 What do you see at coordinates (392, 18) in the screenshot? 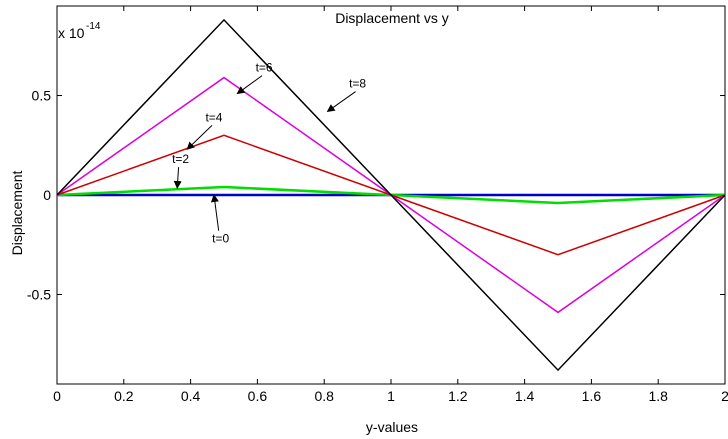
I see `chart-title: Displacement vs y` at bounding box center [392, 18].